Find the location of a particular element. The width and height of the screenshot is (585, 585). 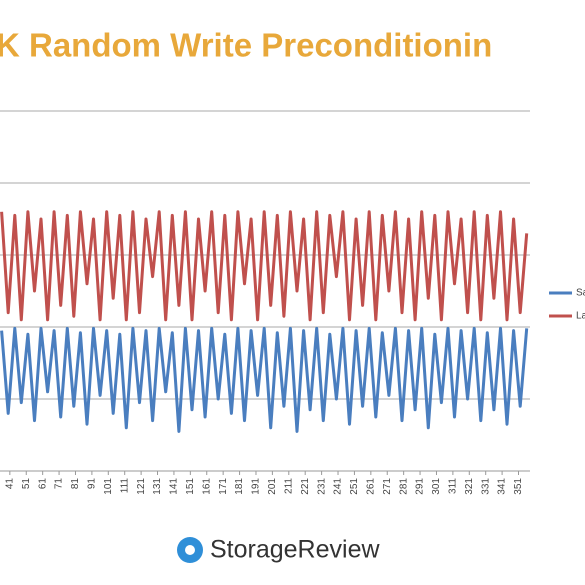

legend-label: La is located at coordinates (580, 316).